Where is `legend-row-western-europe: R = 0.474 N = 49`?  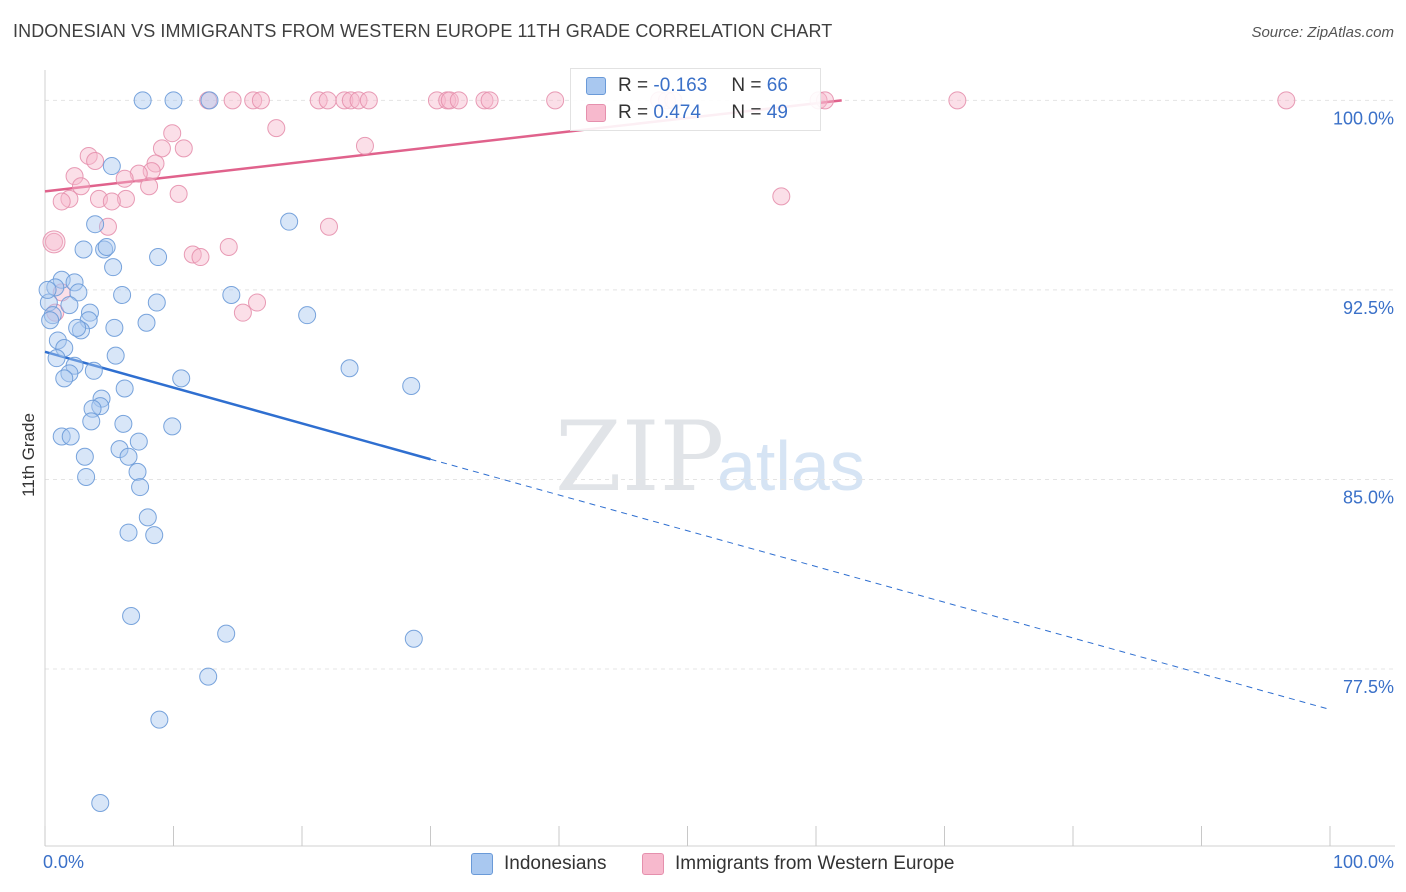 legend-row-western-europe: R = 0.474 N = 49 is located at coordinates (687, 113).